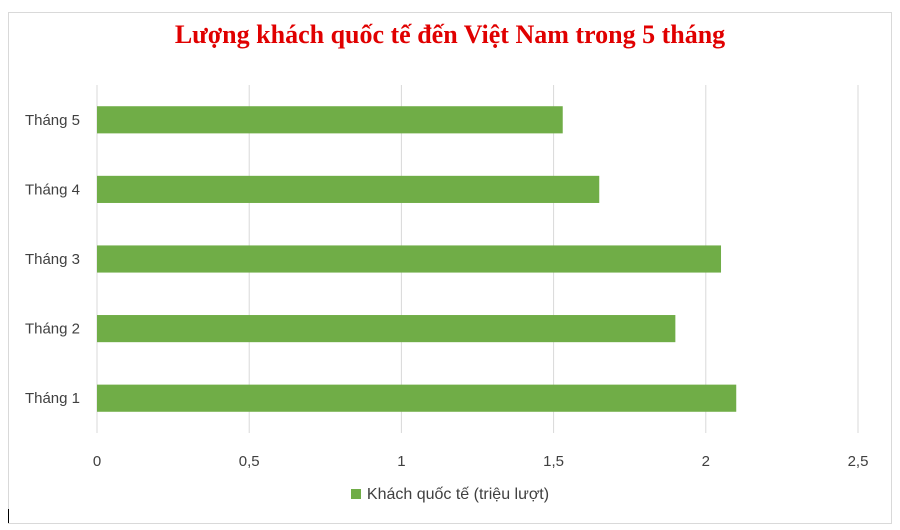  Describe the element at coordinates (355, 493) in the screenshot. I see `legend-swatch` at that location.